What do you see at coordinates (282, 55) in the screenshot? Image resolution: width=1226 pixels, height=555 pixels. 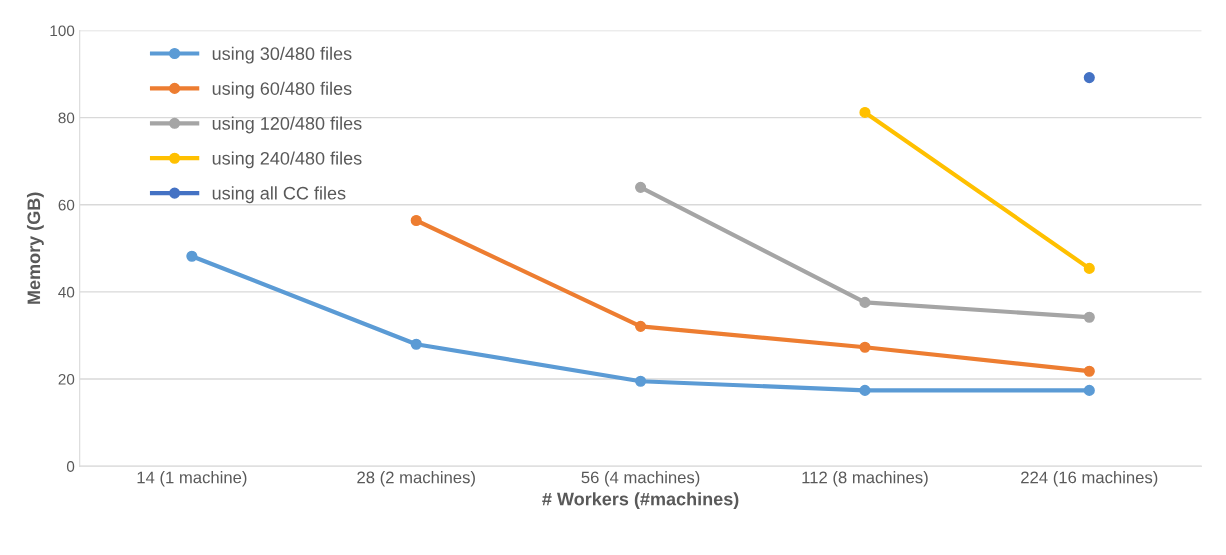 I see `legend-label: using 30/480 files` at bounding box center [282, 55].